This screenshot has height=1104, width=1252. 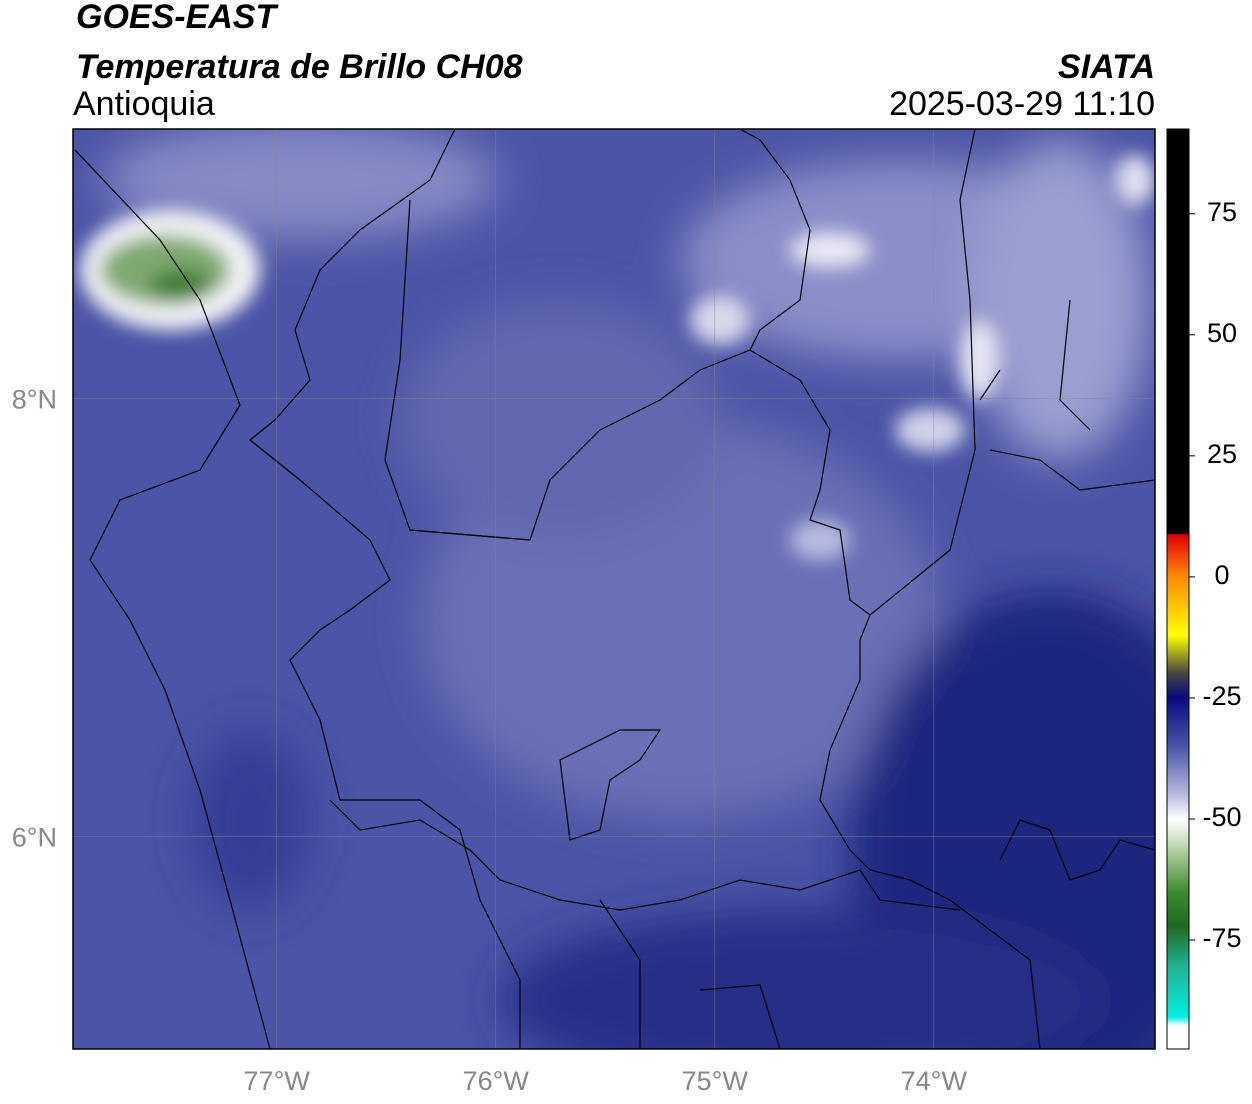 I want to click on colorbar-tick-label: 50, so click(x=1222, y=333).